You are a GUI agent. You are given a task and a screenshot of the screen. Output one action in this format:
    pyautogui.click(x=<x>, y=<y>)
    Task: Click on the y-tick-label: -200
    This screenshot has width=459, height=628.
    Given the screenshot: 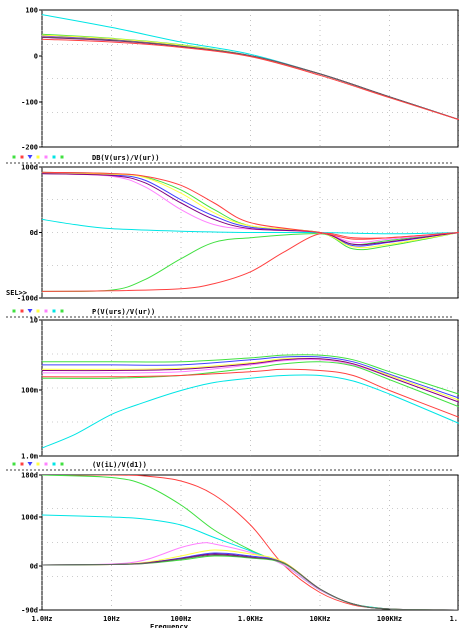 What is the action you would take?
    pyautogui.click(x=29, y=148)
    